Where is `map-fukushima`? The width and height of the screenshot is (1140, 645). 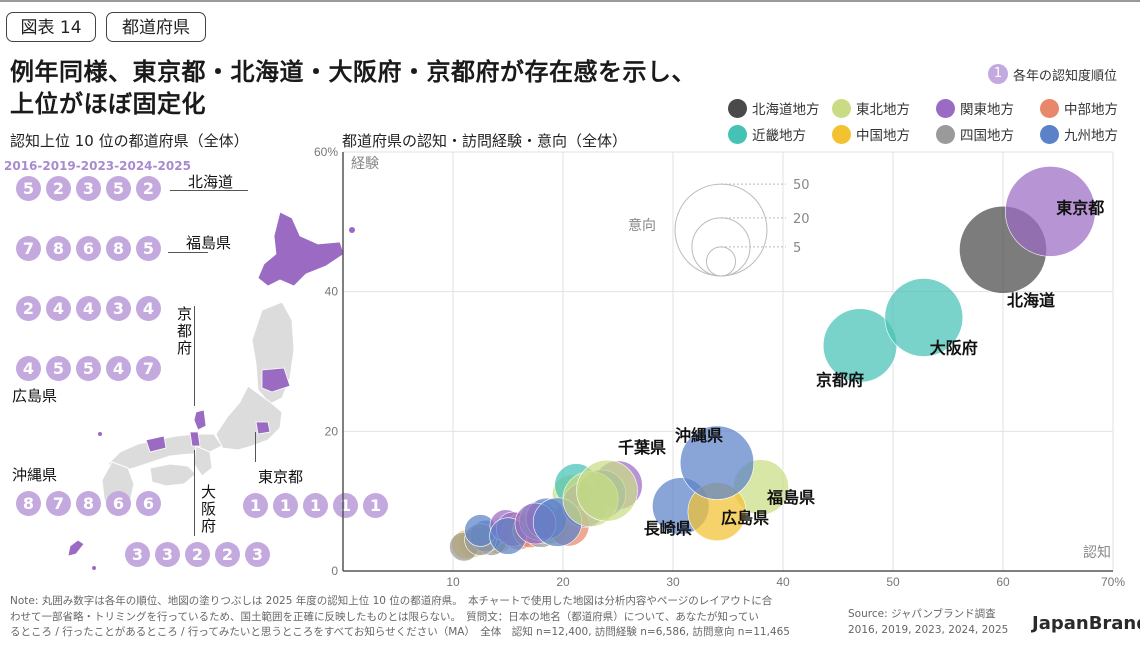 map-fukushima is located at coordinates (276, 380).